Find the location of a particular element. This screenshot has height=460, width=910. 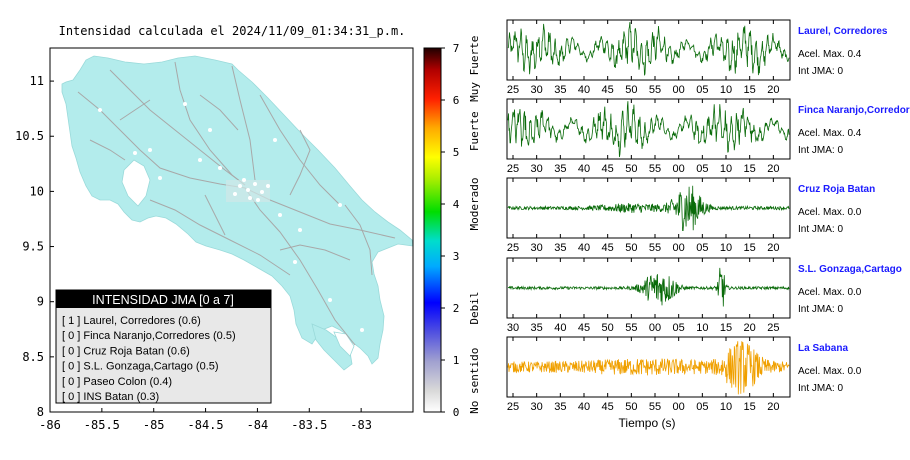

map-x-axis: -86 -85.5 -85 -84.5 -84 -83.5 -83 is located at coordinates (205, 420).